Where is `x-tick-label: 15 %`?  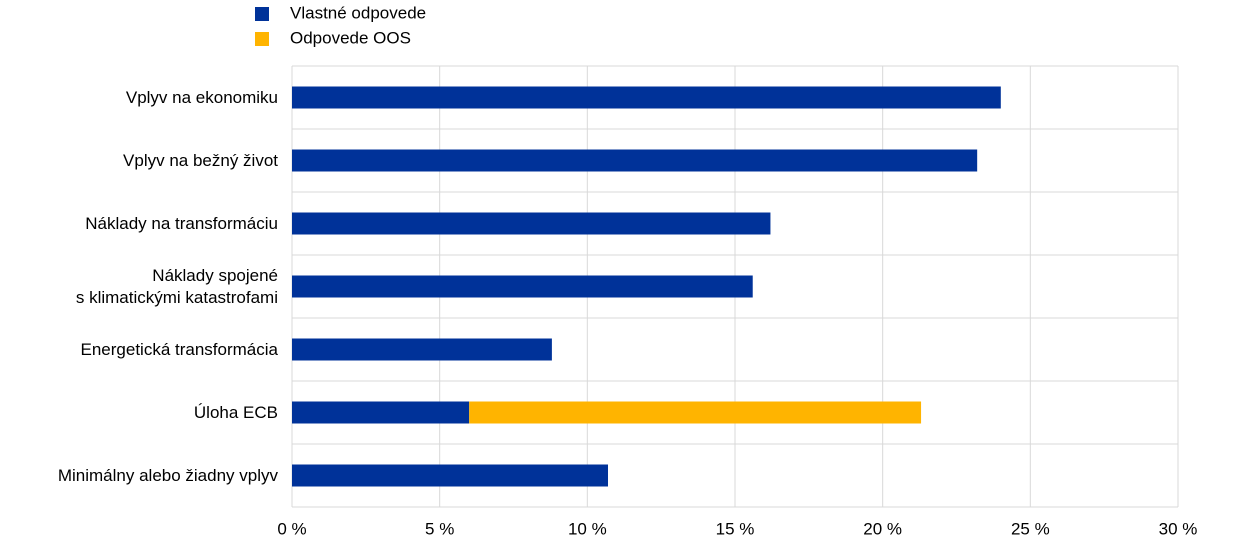 x-tick-label: 15 % is located at coordinates (735, 528).